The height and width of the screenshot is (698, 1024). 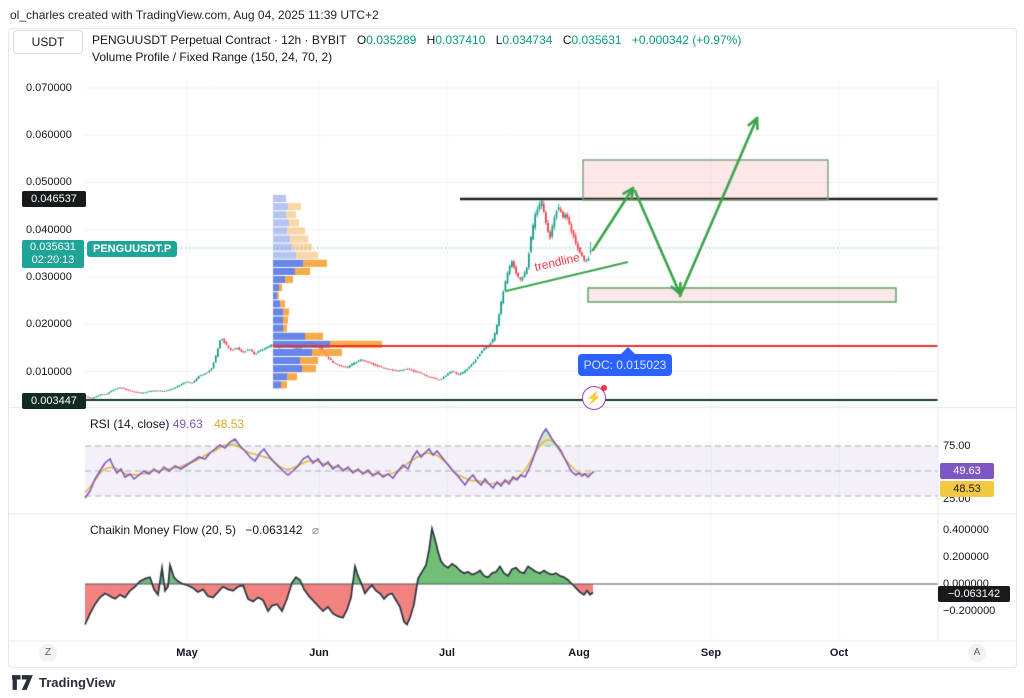 I want to click on cmf-tick: 0.200000, so click(x=966, y=557).